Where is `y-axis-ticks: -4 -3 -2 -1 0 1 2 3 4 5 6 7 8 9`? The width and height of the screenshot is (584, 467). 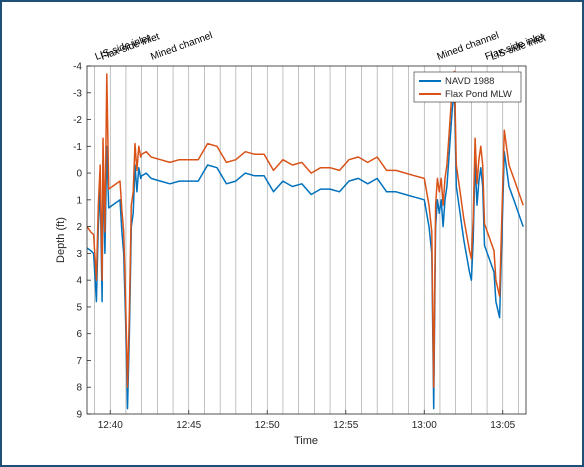
y-axis-ticks: -4 -3 -2 -1 0 1 2 3 4 5 6 7 8 9 is located at coordinates (82, 241).